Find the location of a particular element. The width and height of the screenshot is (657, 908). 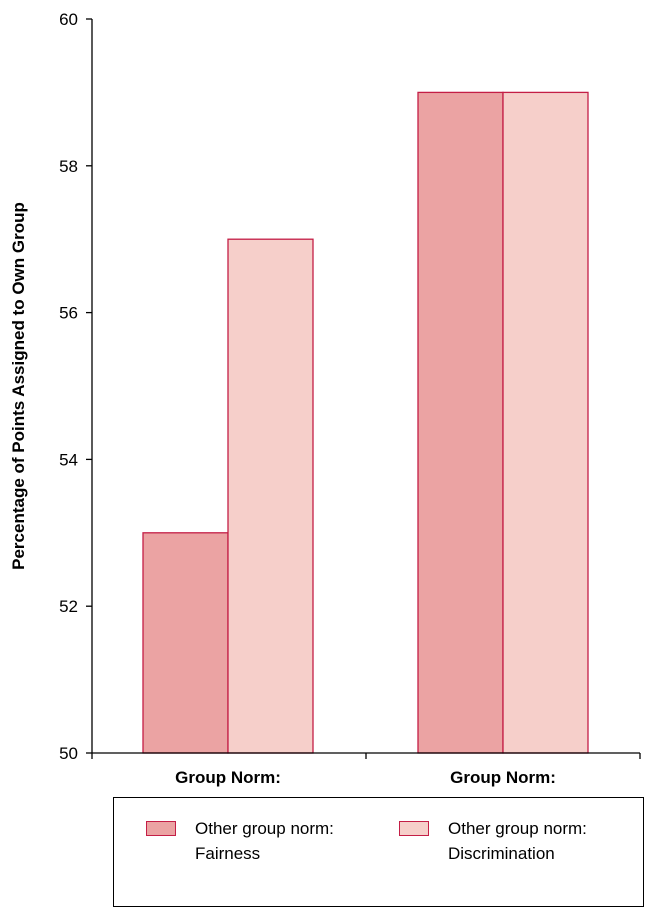

legend-label-discrimination-line2: Discrimination is located at coordinates (501, 853).